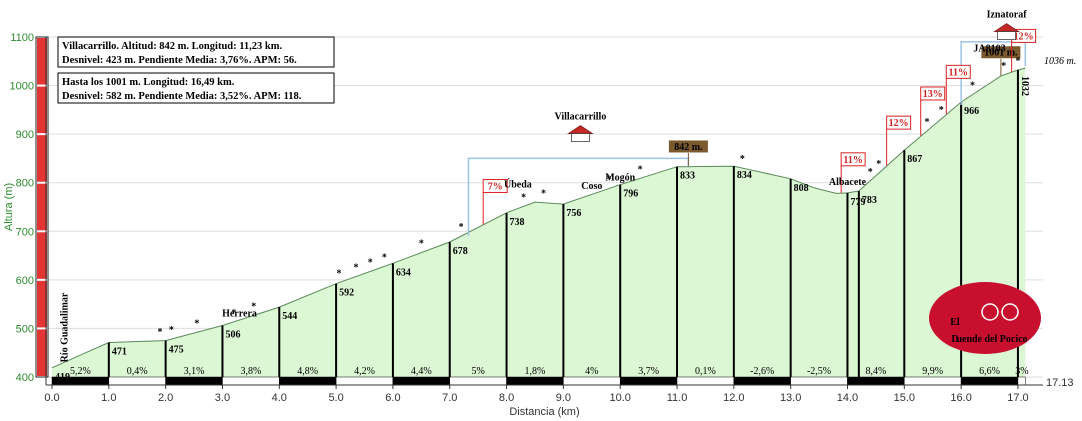 This screenshot has height=421, width=1082. Describe the element at coordinates (449, 398) in the screenshot. I see `x-tick-label: 7.0` at that location.